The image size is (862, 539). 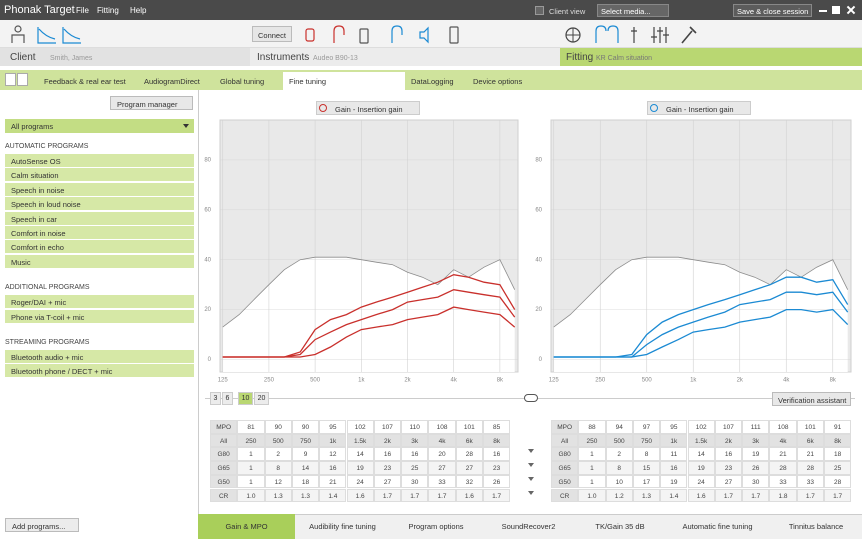 What do you see at coordinates (99, 161) in the screenshot?
I see `program-item: AutoSense OS` at bounding box center [99, 161].